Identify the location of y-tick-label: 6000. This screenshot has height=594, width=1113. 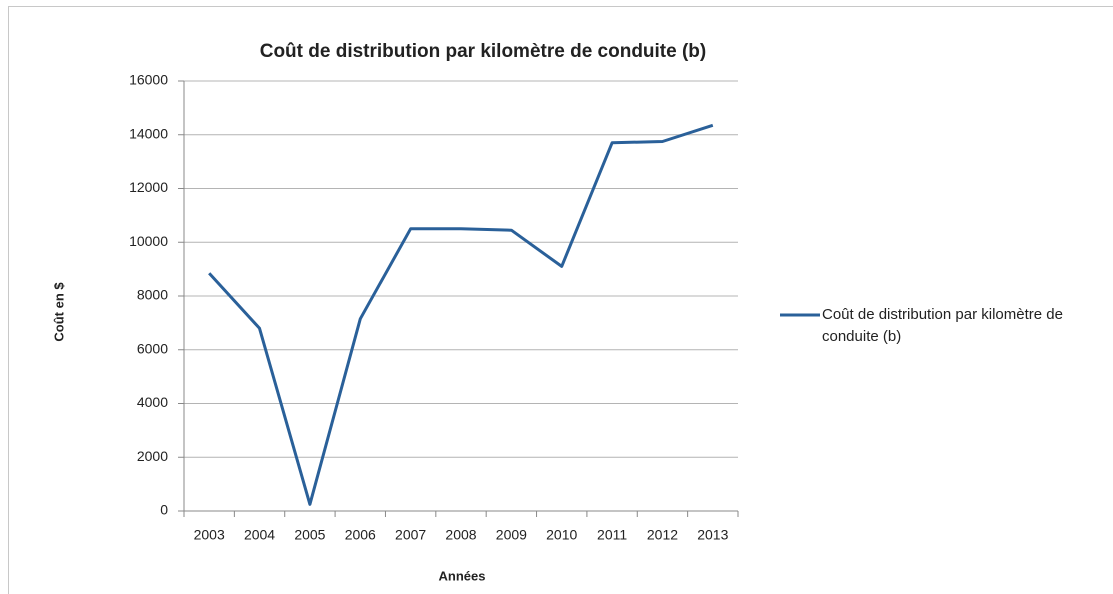
(152, 348).